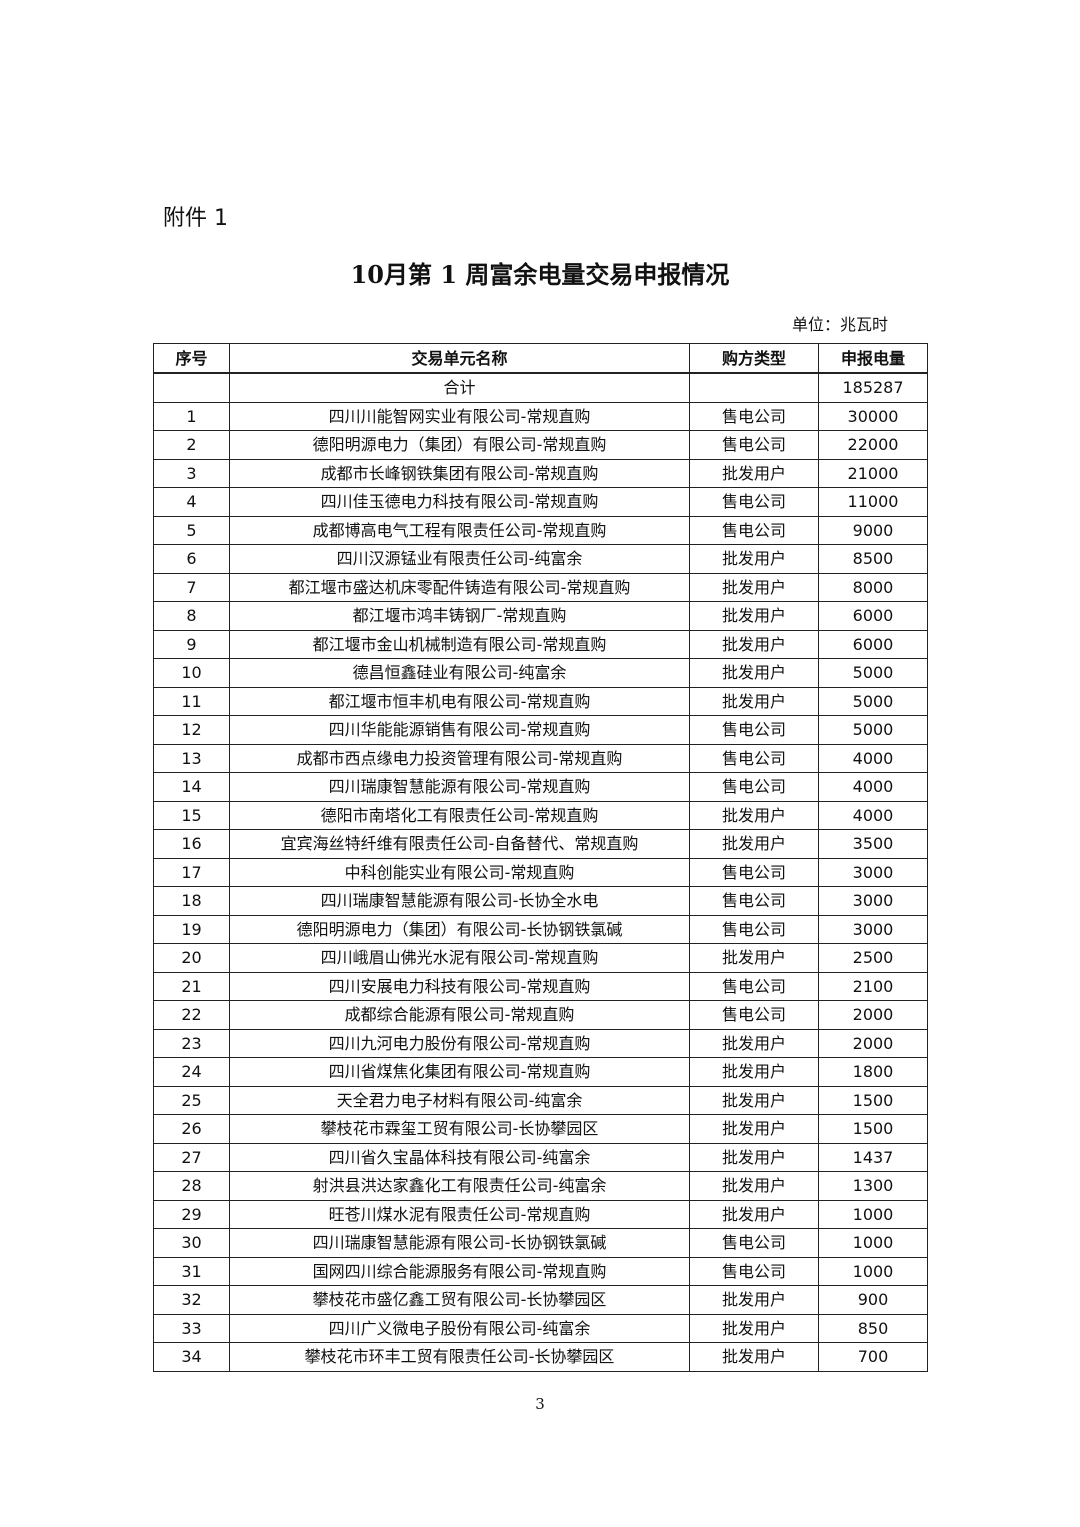 The height and width of the screenshot is (1527, 1080). What do you see at coordinates (459, 1243) in the screenshot?
I see `row-unit-name: 四川瑞康智慧能源有限公司-长协钢铁氯碱` at bounding box center [459, 1243].